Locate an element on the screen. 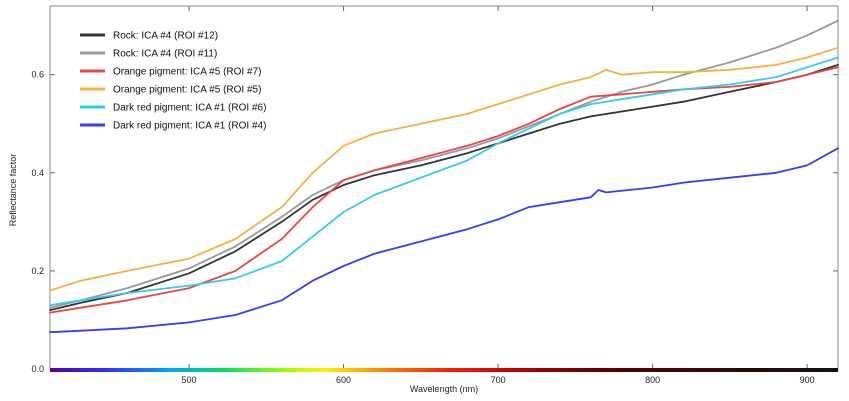 The image size is (849, 401). y-axis-title: Reflectance factor is located at coordinates (13, 190).